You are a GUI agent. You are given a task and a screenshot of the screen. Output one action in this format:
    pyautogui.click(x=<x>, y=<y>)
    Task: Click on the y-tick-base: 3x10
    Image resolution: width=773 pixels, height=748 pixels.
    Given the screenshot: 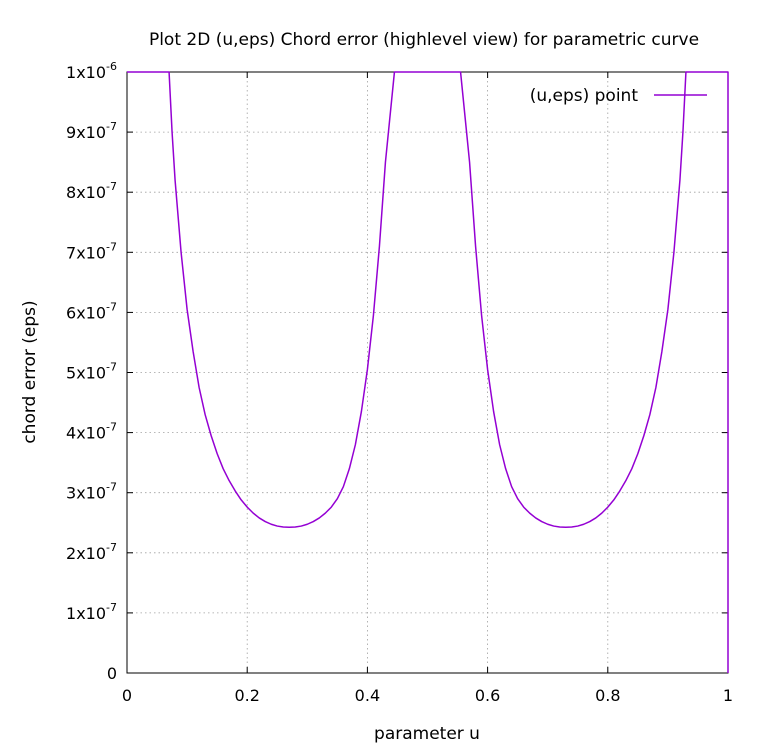 What is the action you would take?
    pyautogui.click(x=86, y=493)
    